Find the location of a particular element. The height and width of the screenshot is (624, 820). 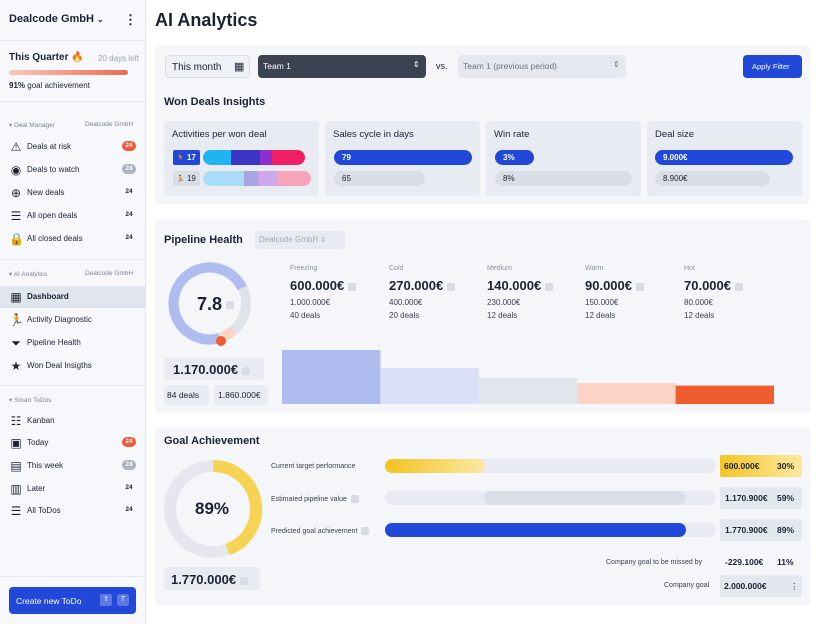

goal-title: Goal Achievement is located at coordinates (212, 441).